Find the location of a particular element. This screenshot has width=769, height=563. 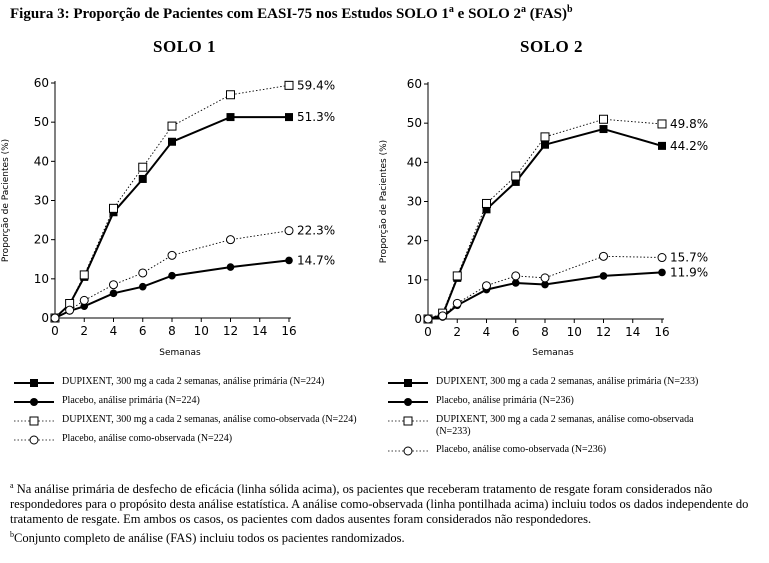

legend-marker-open-circle-icon is located at coordinates (408, 451).